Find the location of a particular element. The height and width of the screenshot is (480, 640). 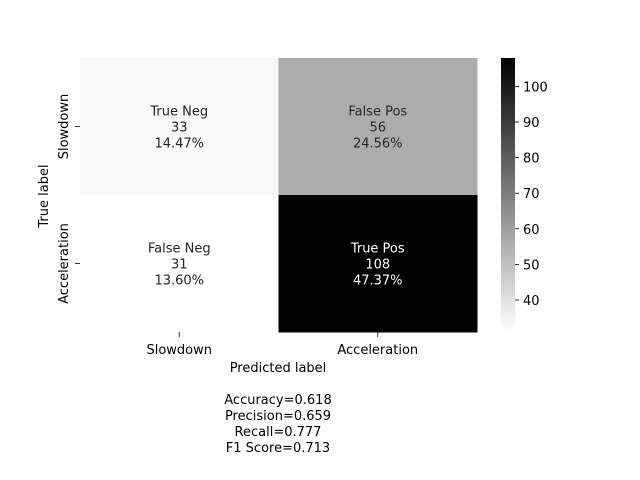

cell-name-label: True Pos is located at coordinates (377, 249).